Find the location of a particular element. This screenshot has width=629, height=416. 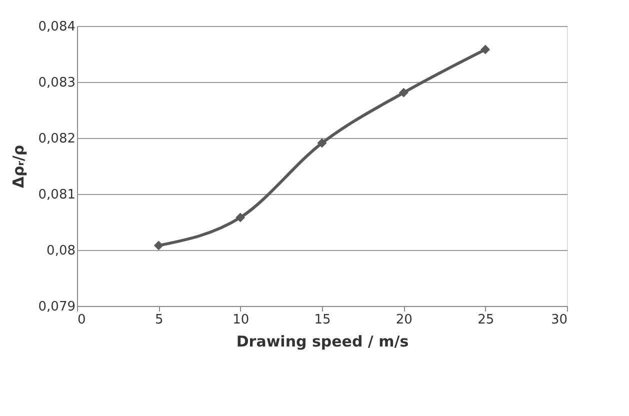

x-tick-label: 30 is located at coordinates (559, 320).